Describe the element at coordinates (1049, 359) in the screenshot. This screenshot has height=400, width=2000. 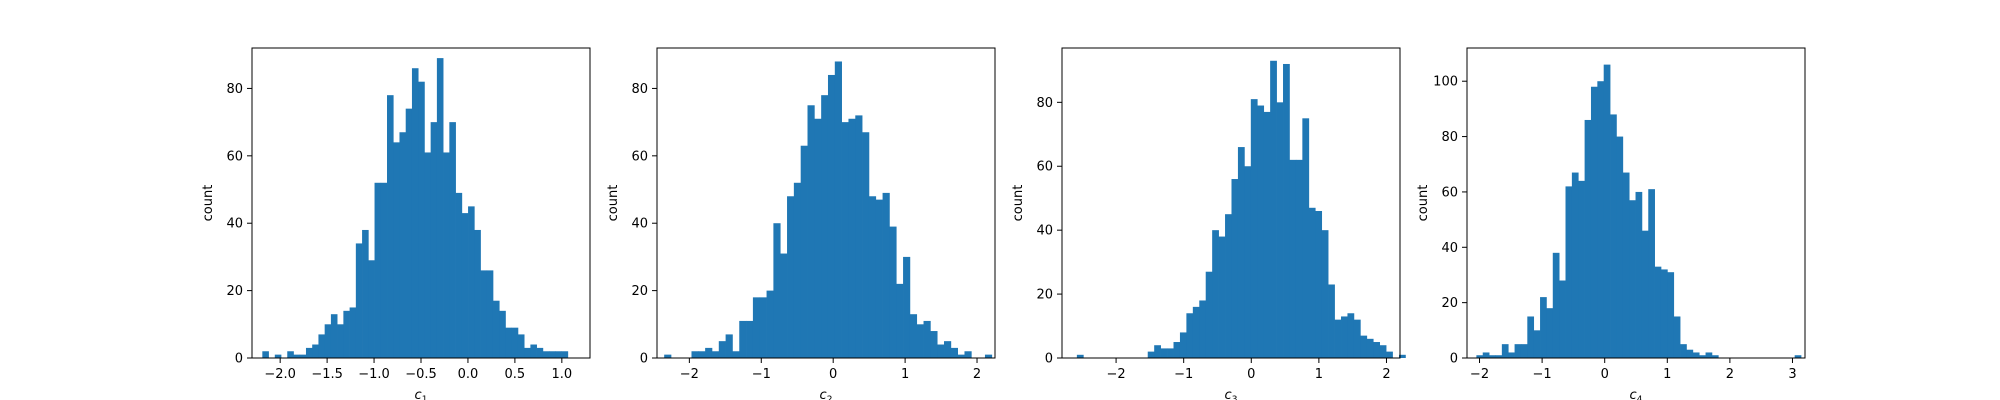
I see `y-tick-label: 0` at that location.